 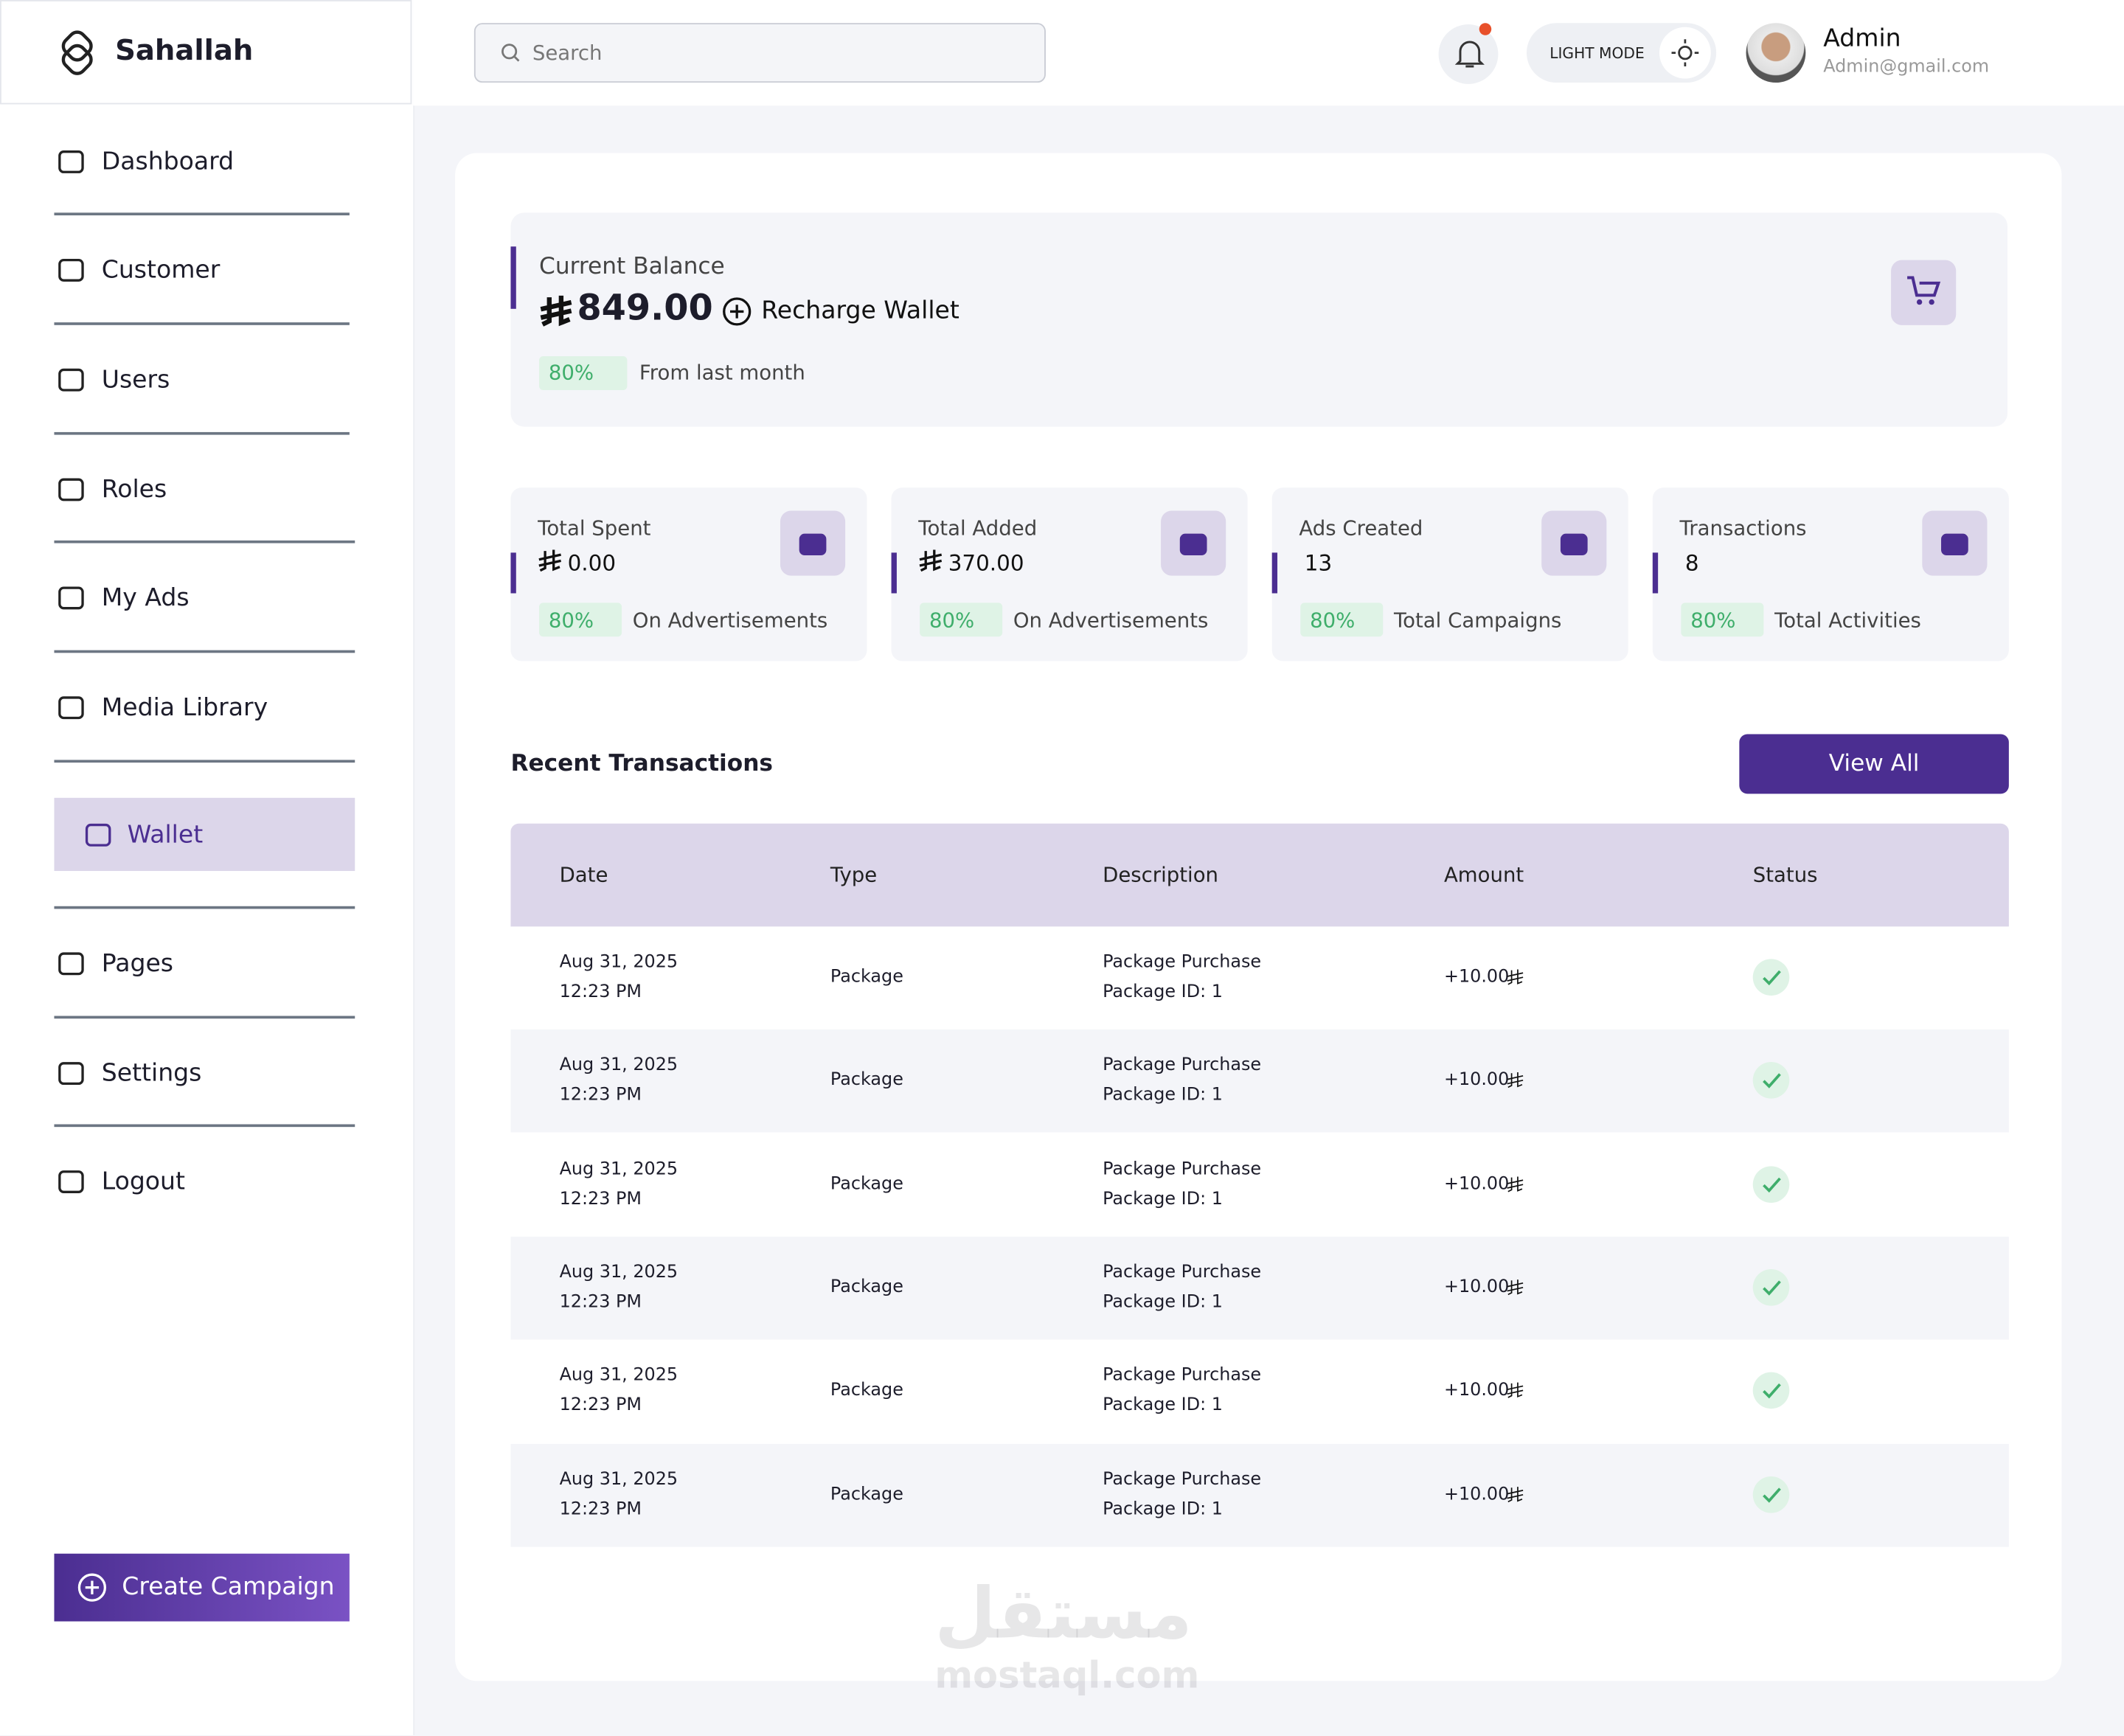 I want to click on stat-label: Total Added, so click(x=978, y=528).